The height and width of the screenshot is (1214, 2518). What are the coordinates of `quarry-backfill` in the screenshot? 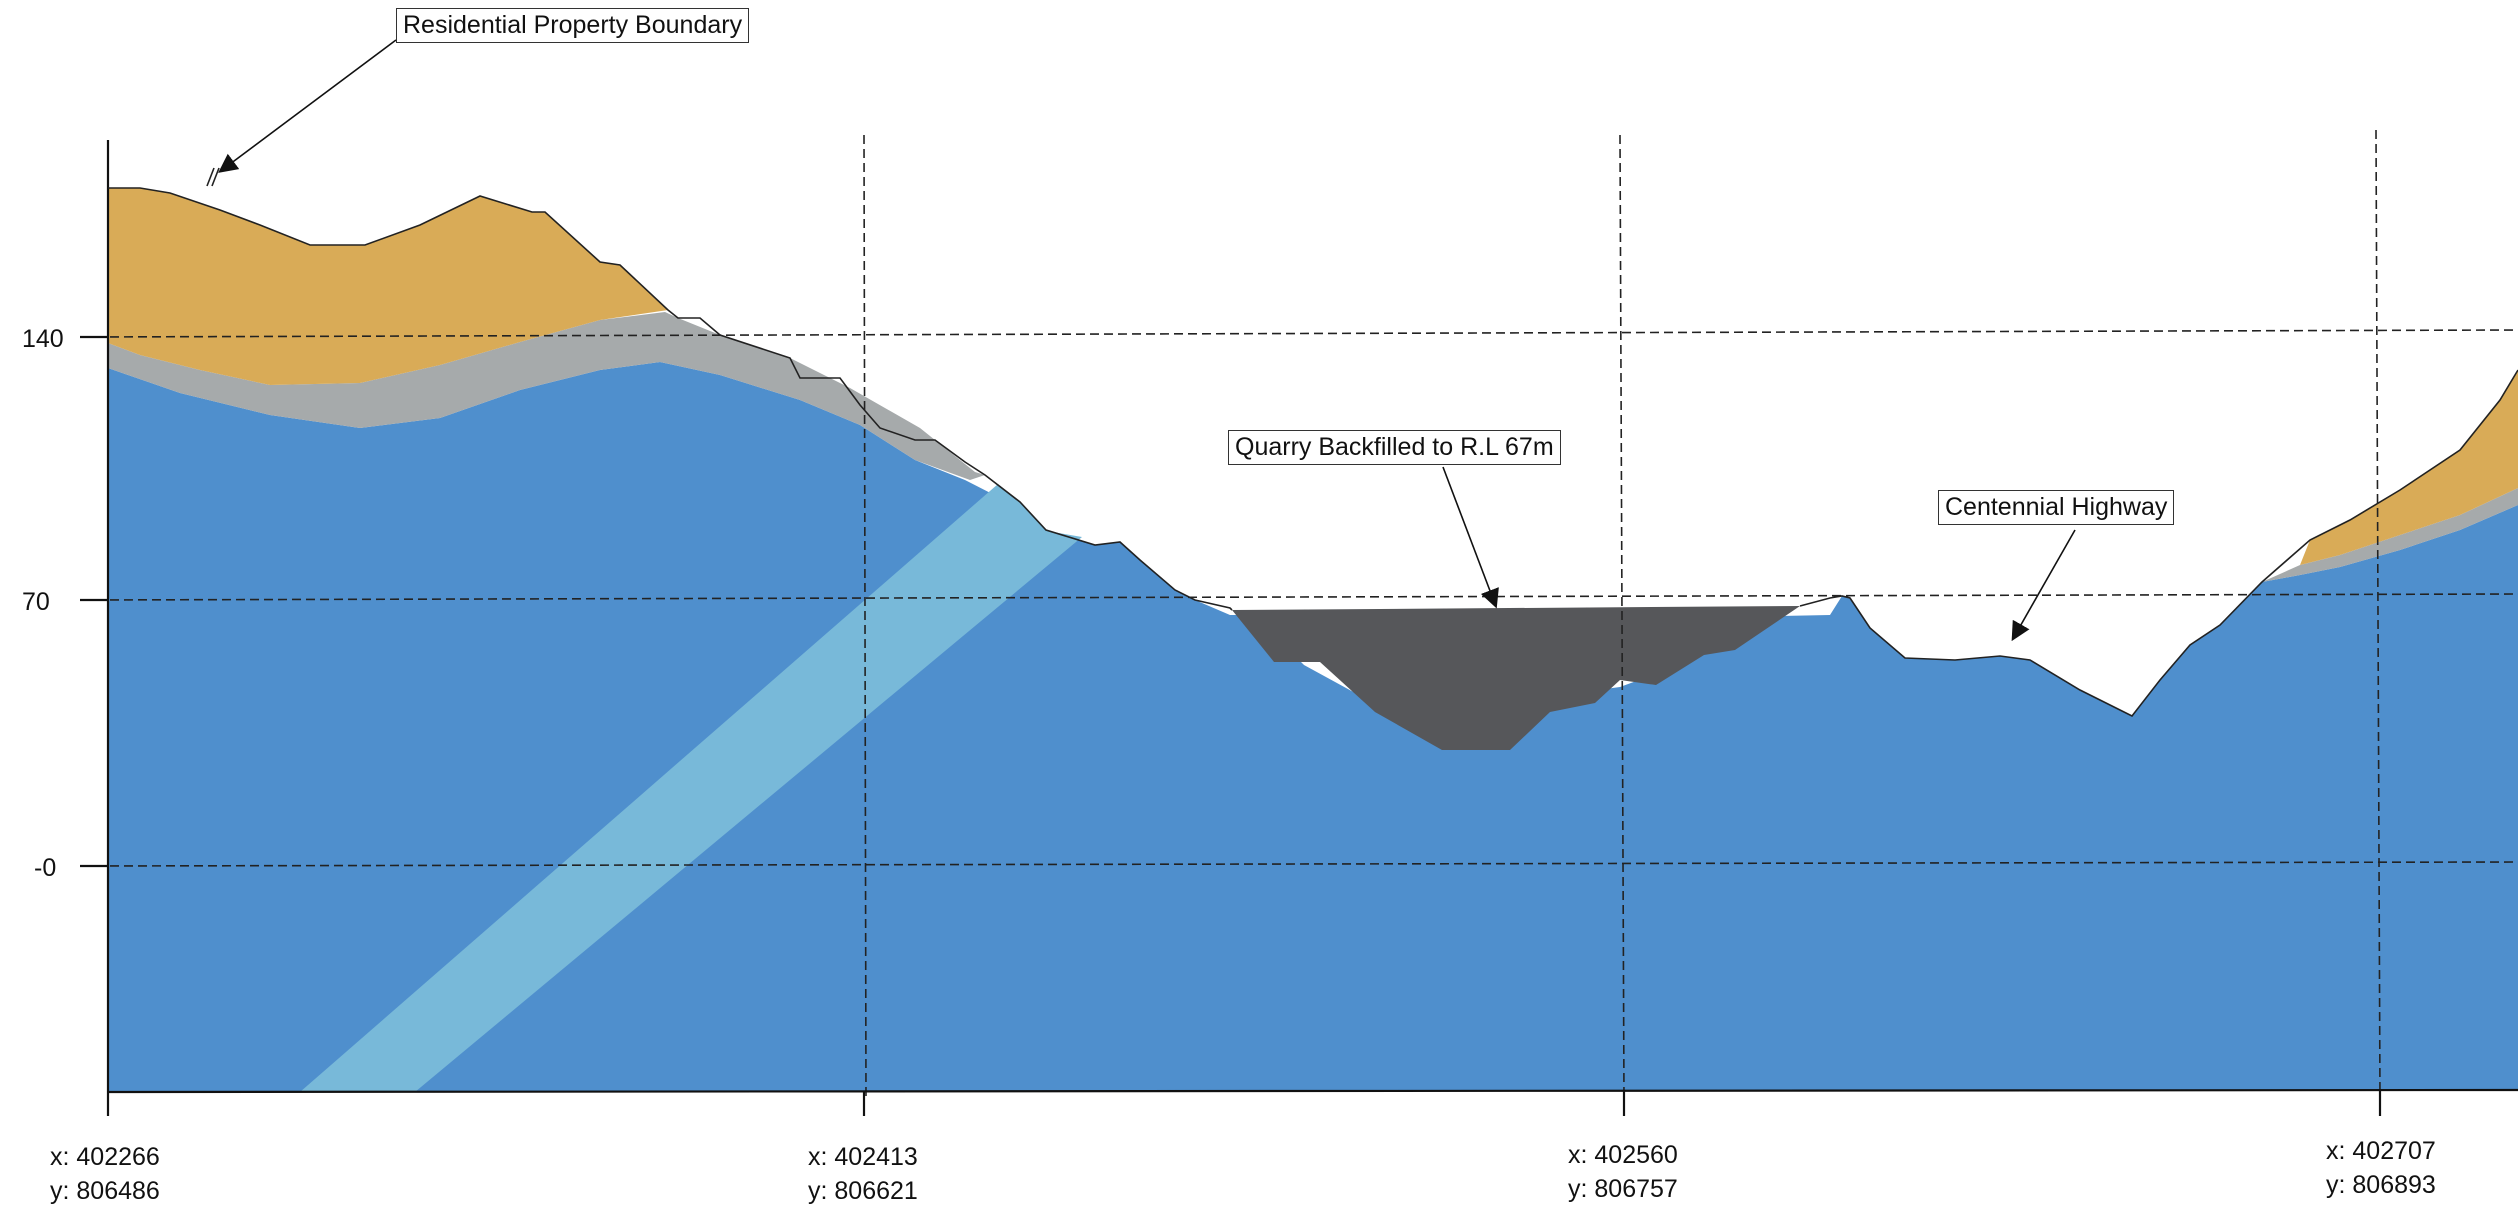 It's located at (1516, 678).